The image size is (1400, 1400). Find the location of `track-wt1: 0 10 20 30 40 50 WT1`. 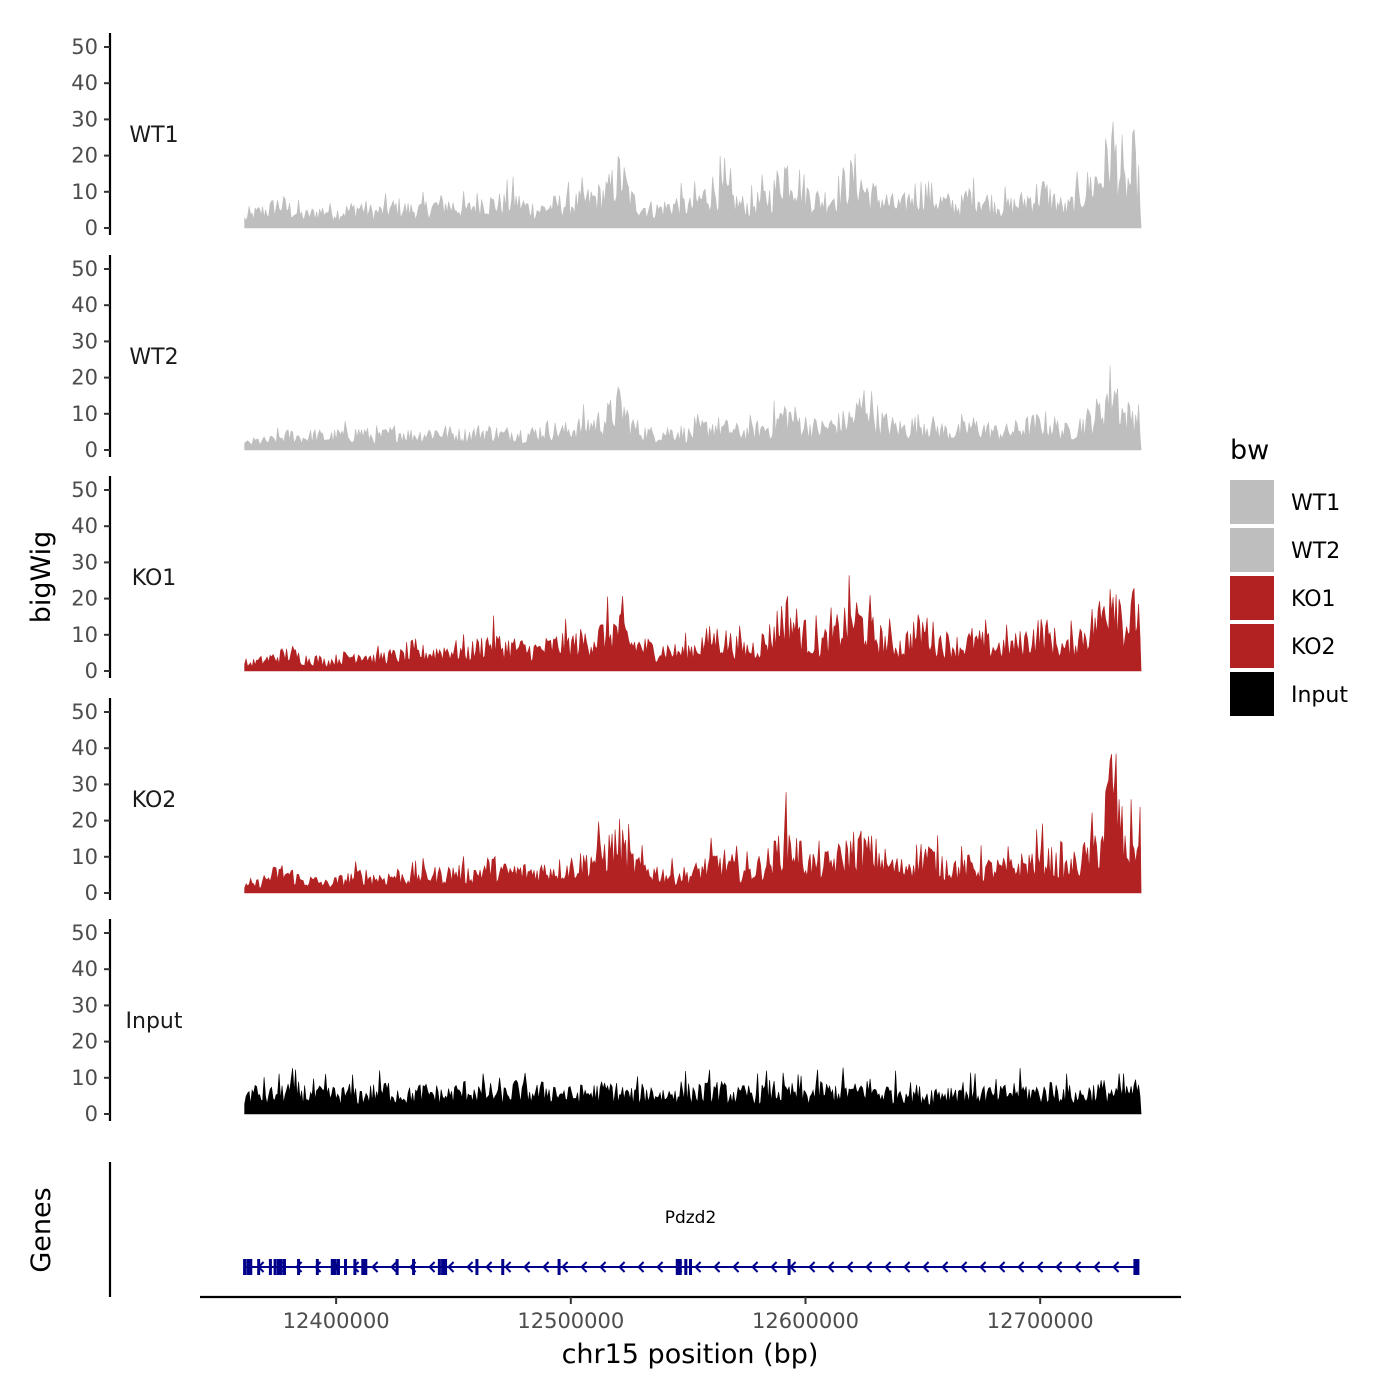

track-wt1: 0 10 20 30 40 50 WT1 is located at coordinates (606, 136).